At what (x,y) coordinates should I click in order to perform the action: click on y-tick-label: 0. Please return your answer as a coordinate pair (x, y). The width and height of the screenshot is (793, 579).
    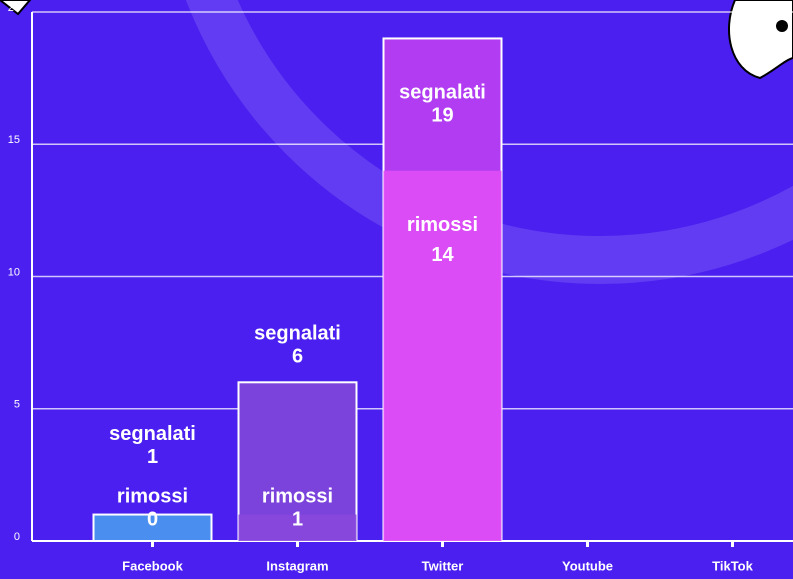
    Looking at the image, I should click on (17, 537).